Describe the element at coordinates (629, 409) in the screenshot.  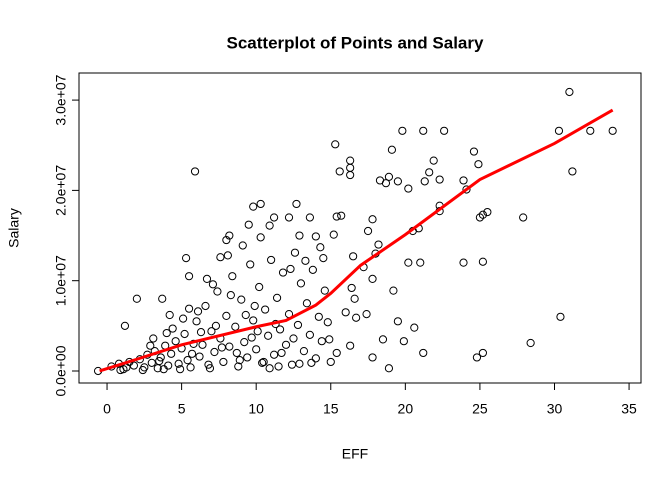
I see `x-tick-label: 35` at that location.